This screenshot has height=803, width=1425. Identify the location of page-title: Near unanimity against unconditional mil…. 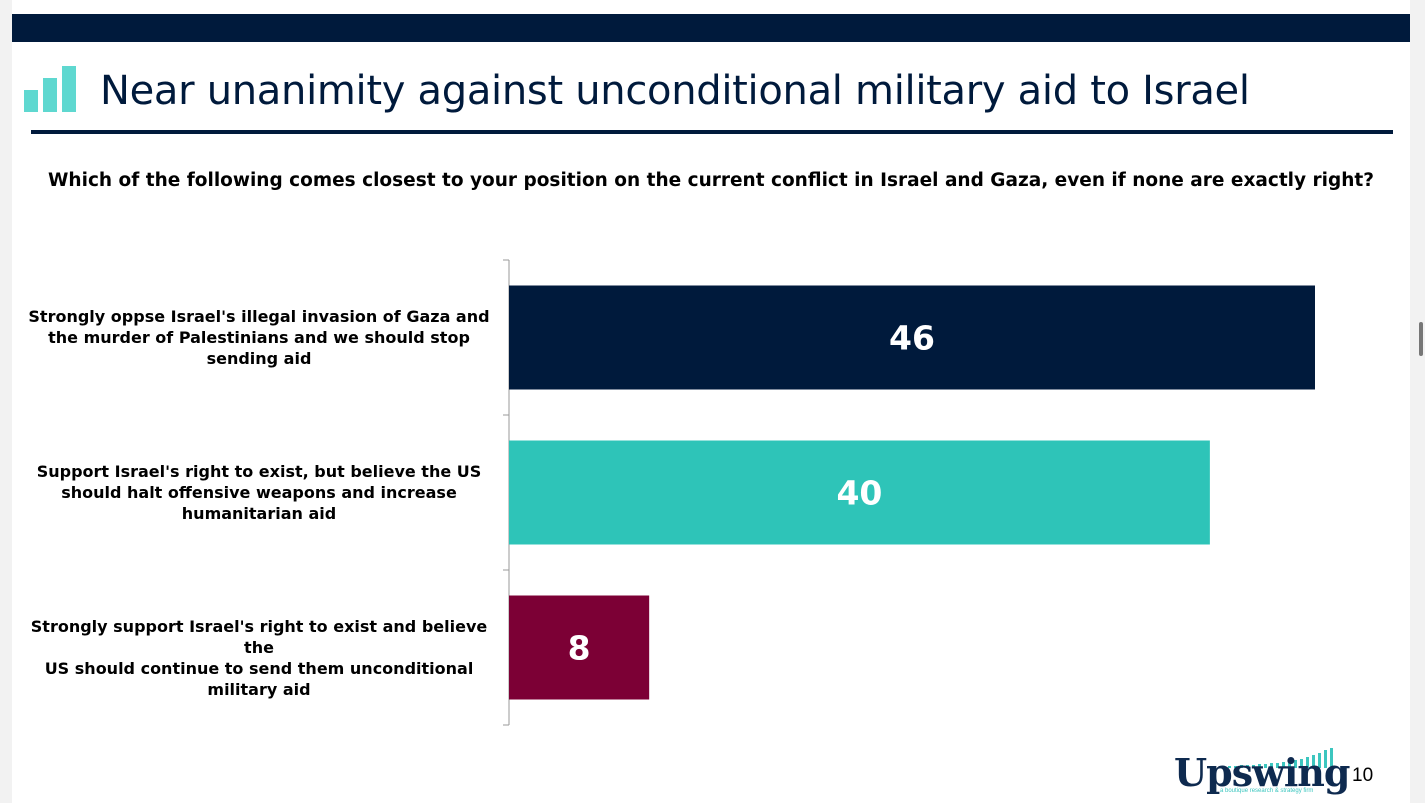
(675, 91).